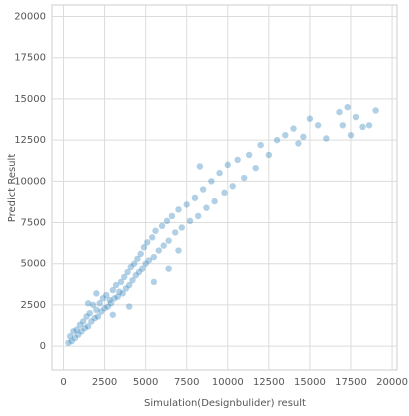  What do you see at coordinates (30, 181) in the screenshot?
I see `y-tick-label: 10000` at bounding box center [30, 181].